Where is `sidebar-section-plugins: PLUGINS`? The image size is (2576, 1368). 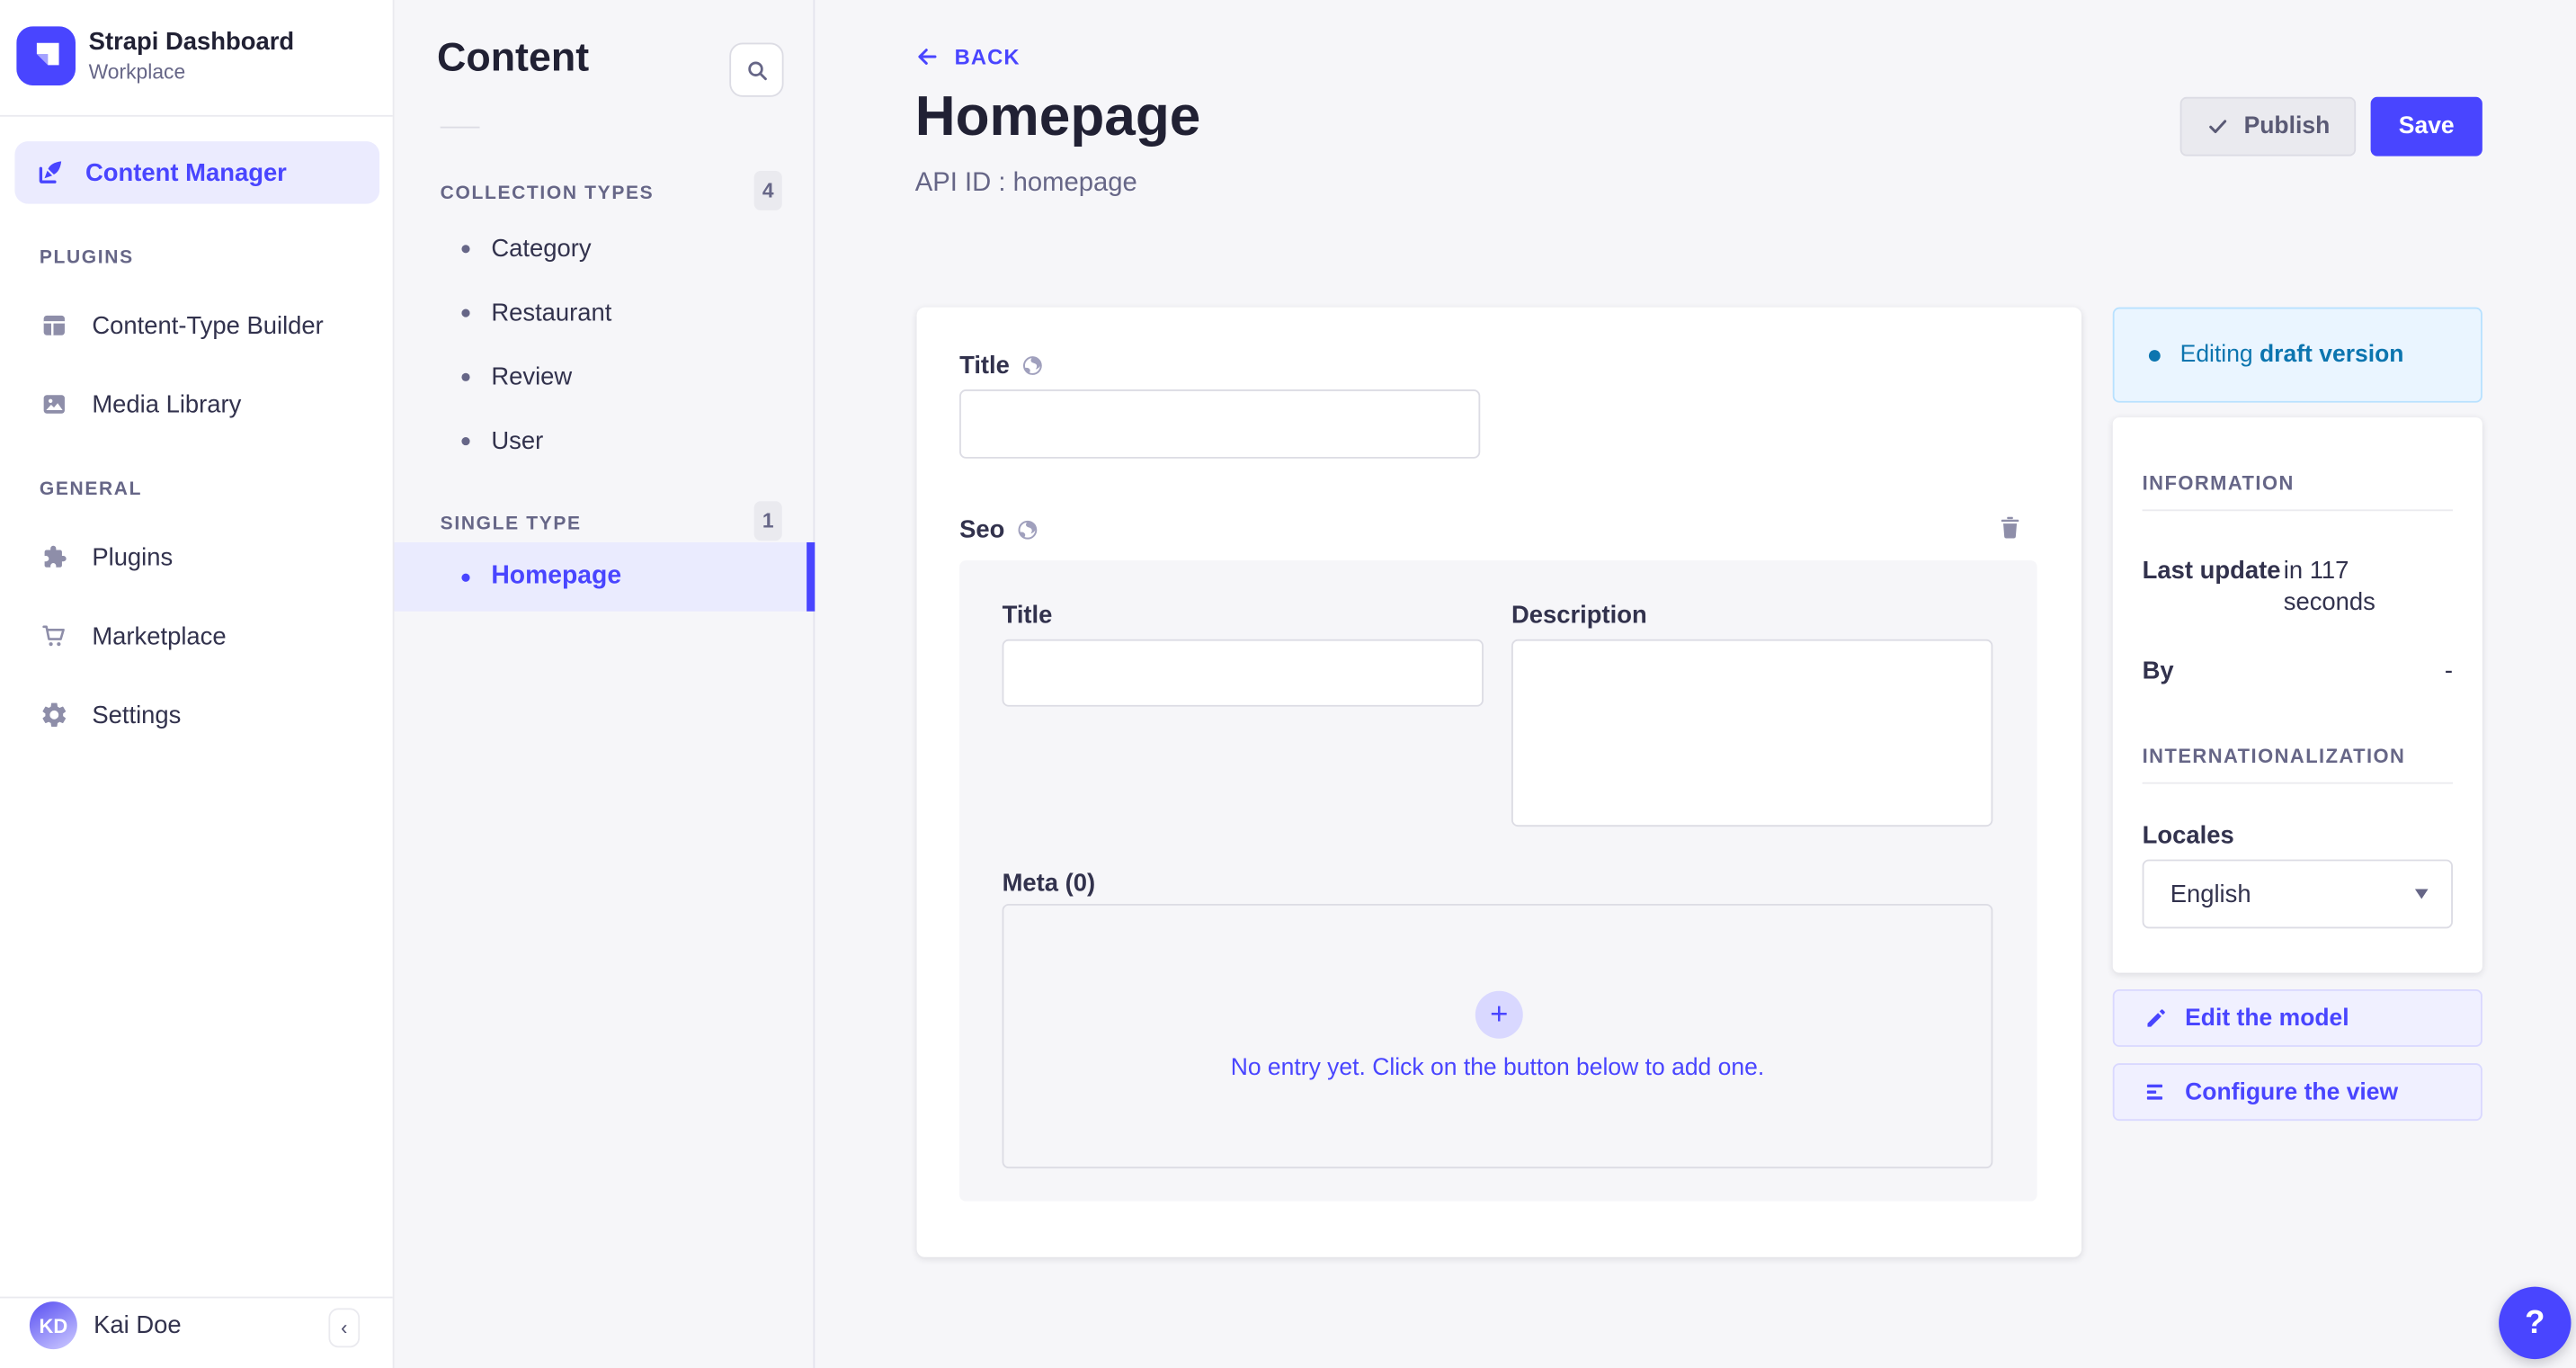 sidebar-section-plugins: PLUGINS is located at coordinates (87, 258).